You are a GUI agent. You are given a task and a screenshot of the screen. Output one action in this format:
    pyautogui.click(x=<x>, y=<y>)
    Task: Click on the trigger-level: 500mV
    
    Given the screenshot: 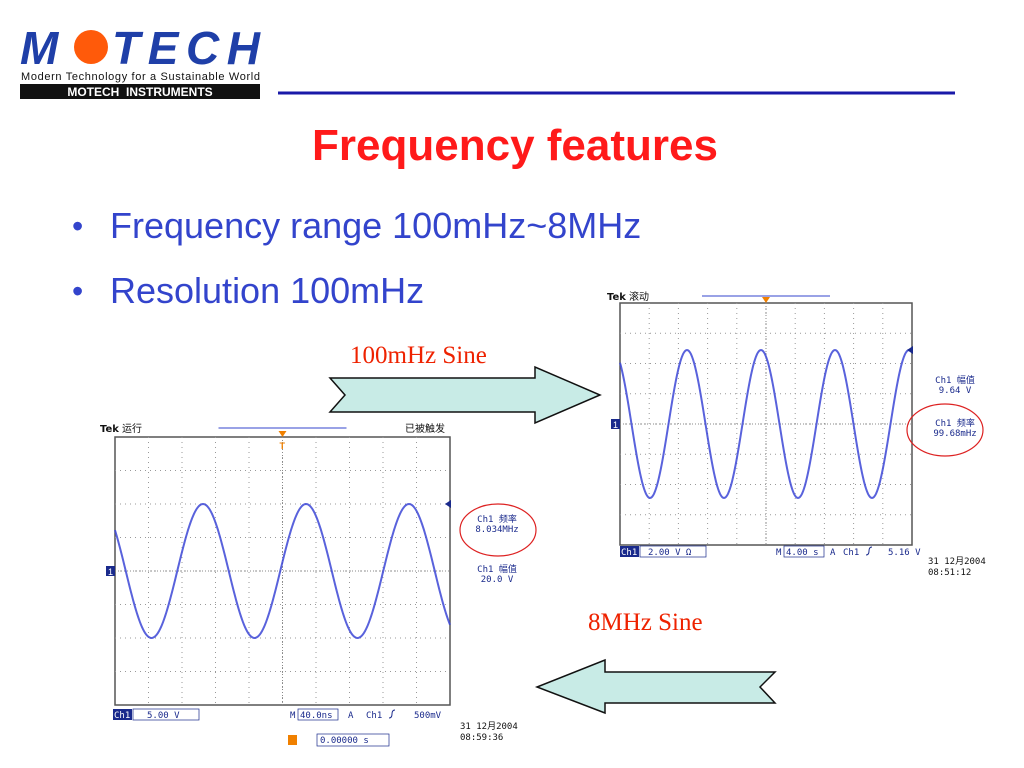 What is the action you would take?
    pyautogui.click(x=428, y=716)
    